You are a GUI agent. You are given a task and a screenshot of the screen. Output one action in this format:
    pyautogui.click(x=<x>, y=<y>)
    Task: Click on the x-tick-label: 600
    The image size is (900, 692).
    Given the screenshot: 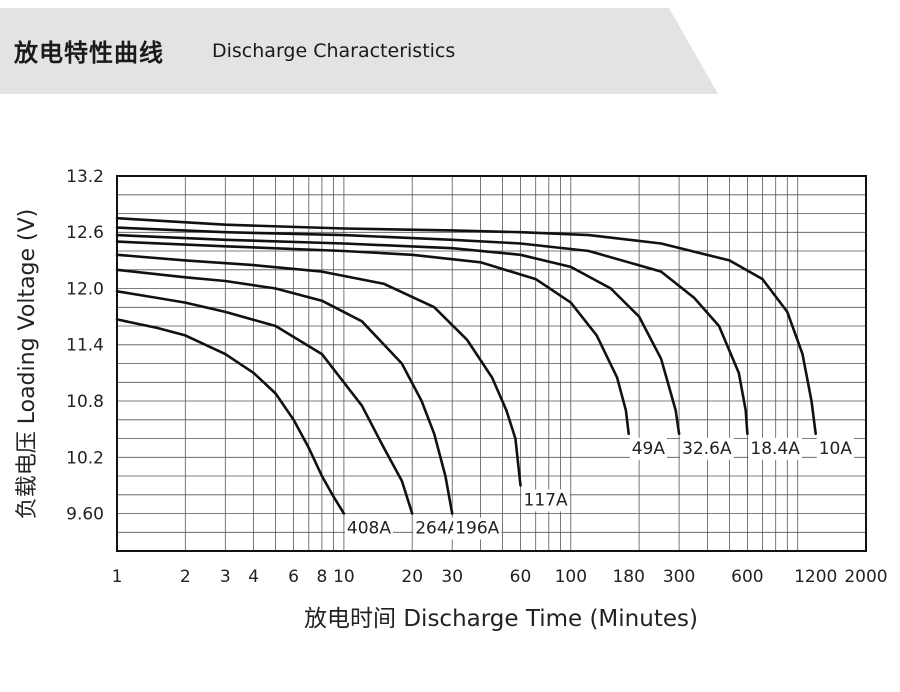 What is the action you would take?
    pyautogui.click(x=747, y=577)
    